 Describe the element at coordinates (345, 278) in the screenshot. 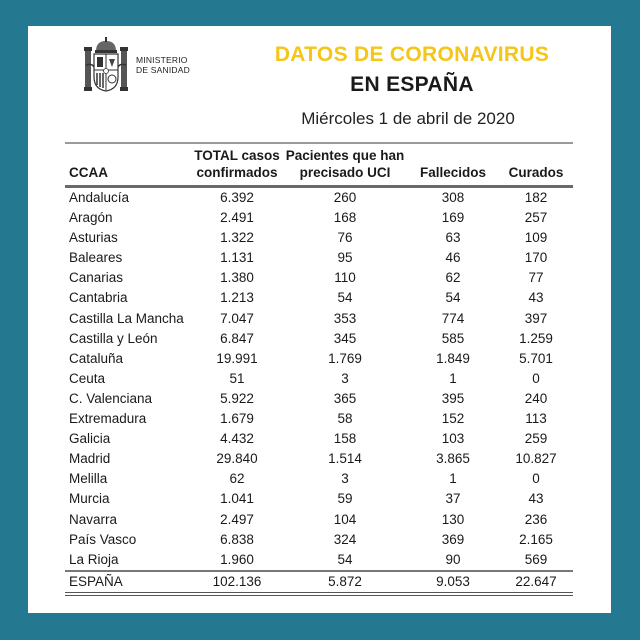

I see `icu-patients: 110` at that location.